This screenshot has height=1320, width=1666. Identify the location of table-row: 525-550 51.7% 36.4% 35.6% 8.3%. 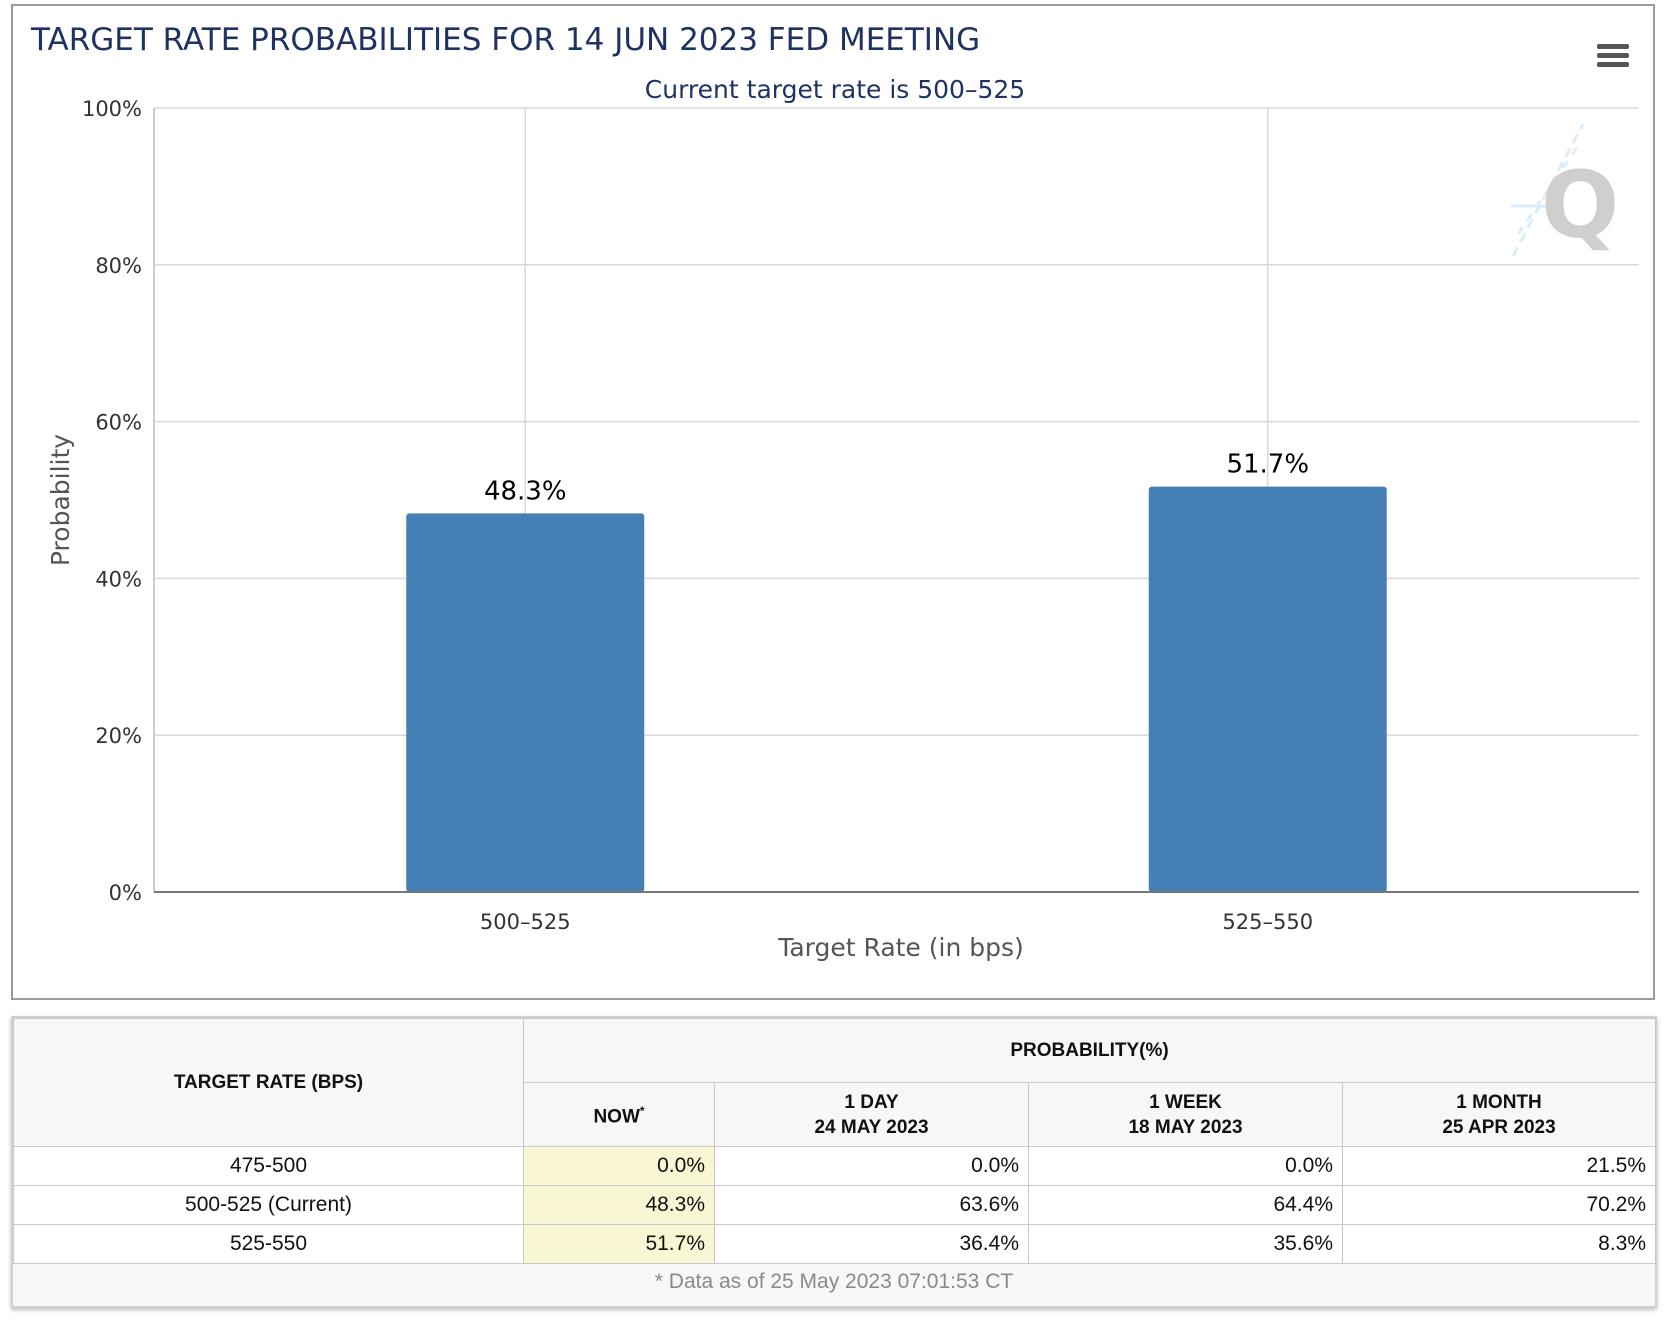
(835, 1244).